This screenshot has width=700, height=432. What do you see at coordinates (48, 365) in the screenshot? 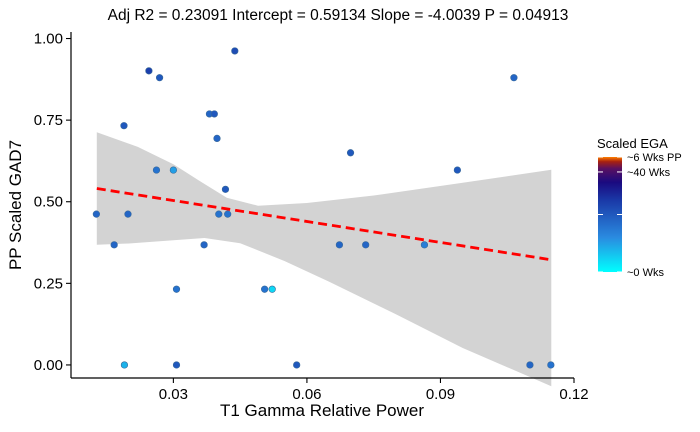
I see `y-tick-label: 0.00` at bounding box center [48, 365].